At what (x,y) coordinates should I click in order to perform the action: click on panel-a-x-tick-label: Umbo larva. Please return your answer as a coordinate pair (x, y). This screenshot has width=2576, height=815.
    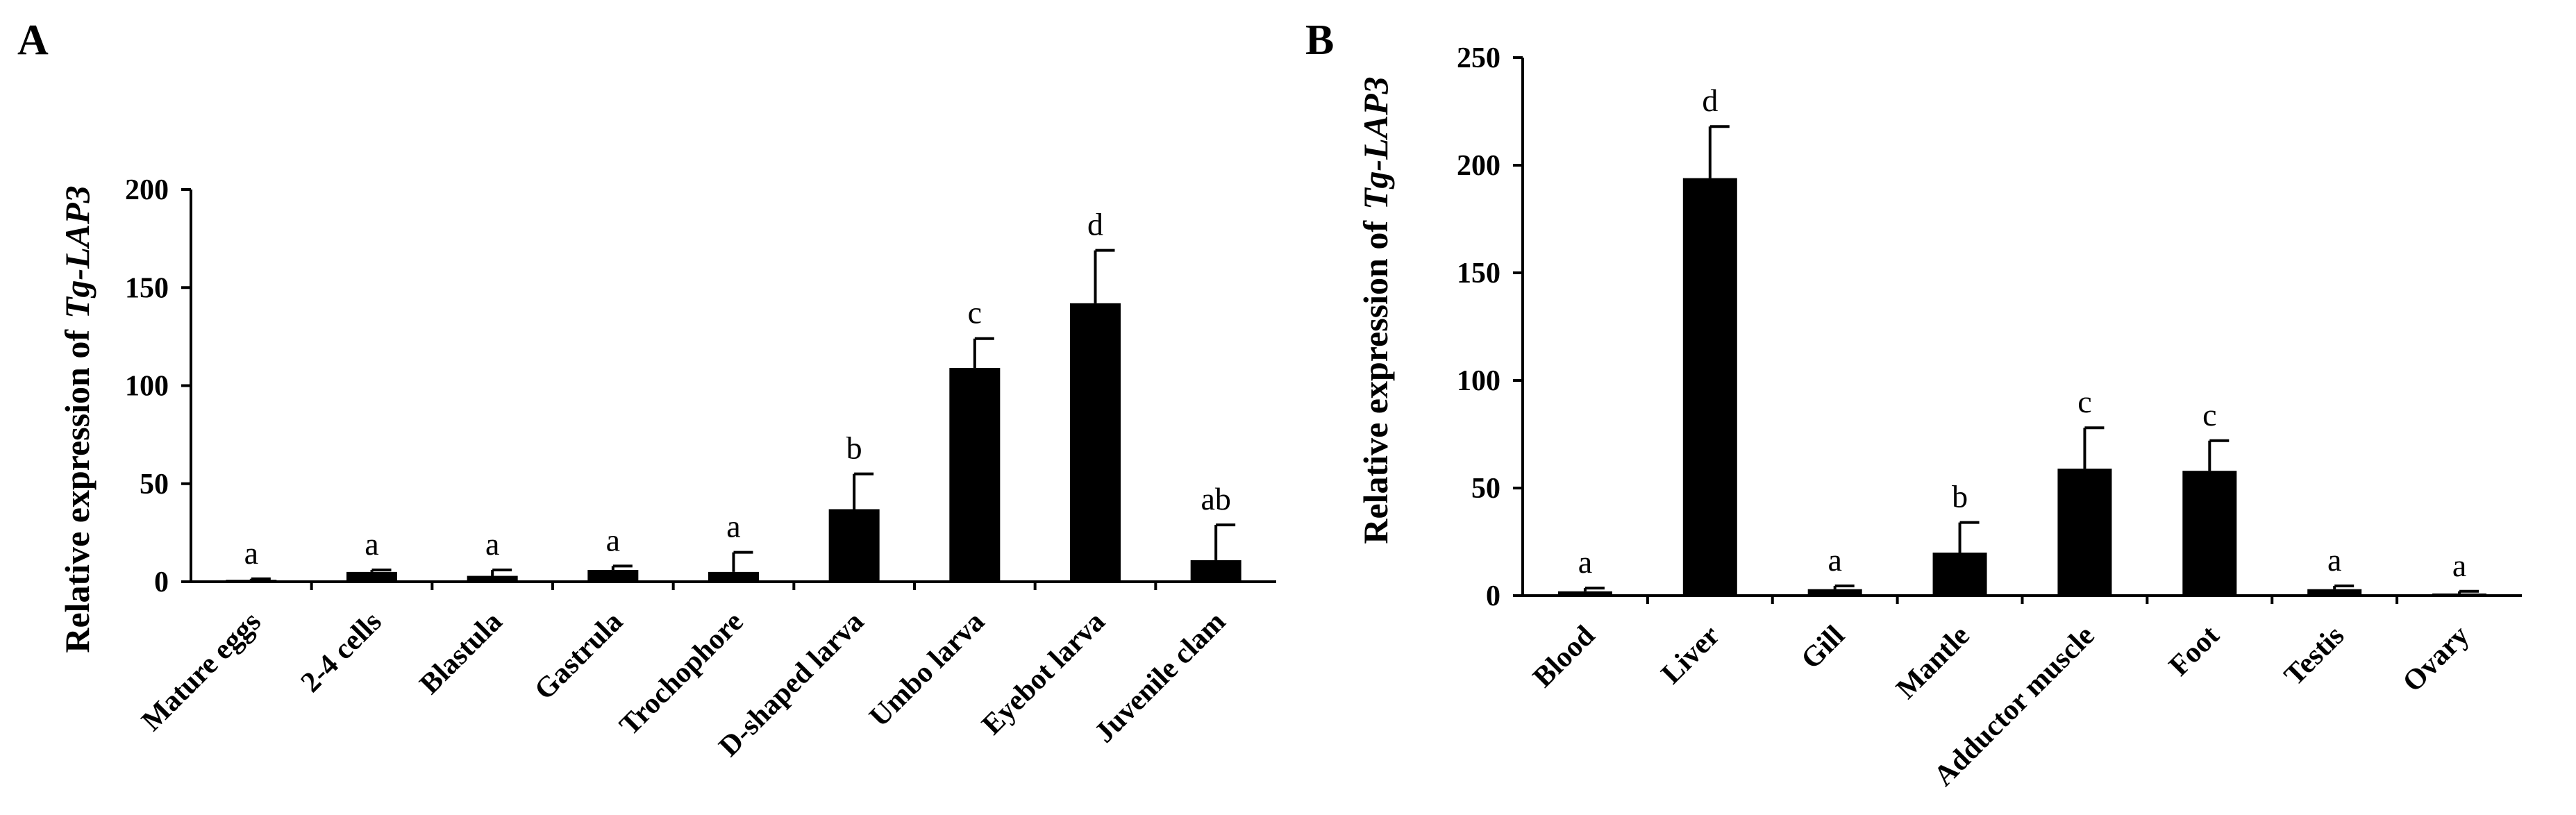
    Looking at the image, I should click on (926, 669).